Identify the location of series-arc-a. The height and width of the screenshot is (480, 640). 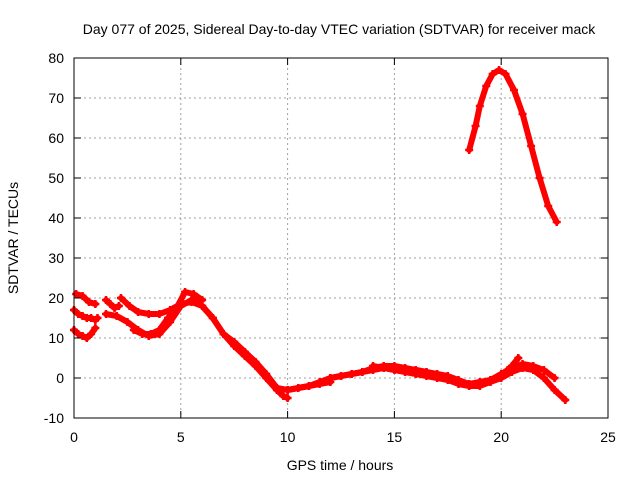
(86, 315).